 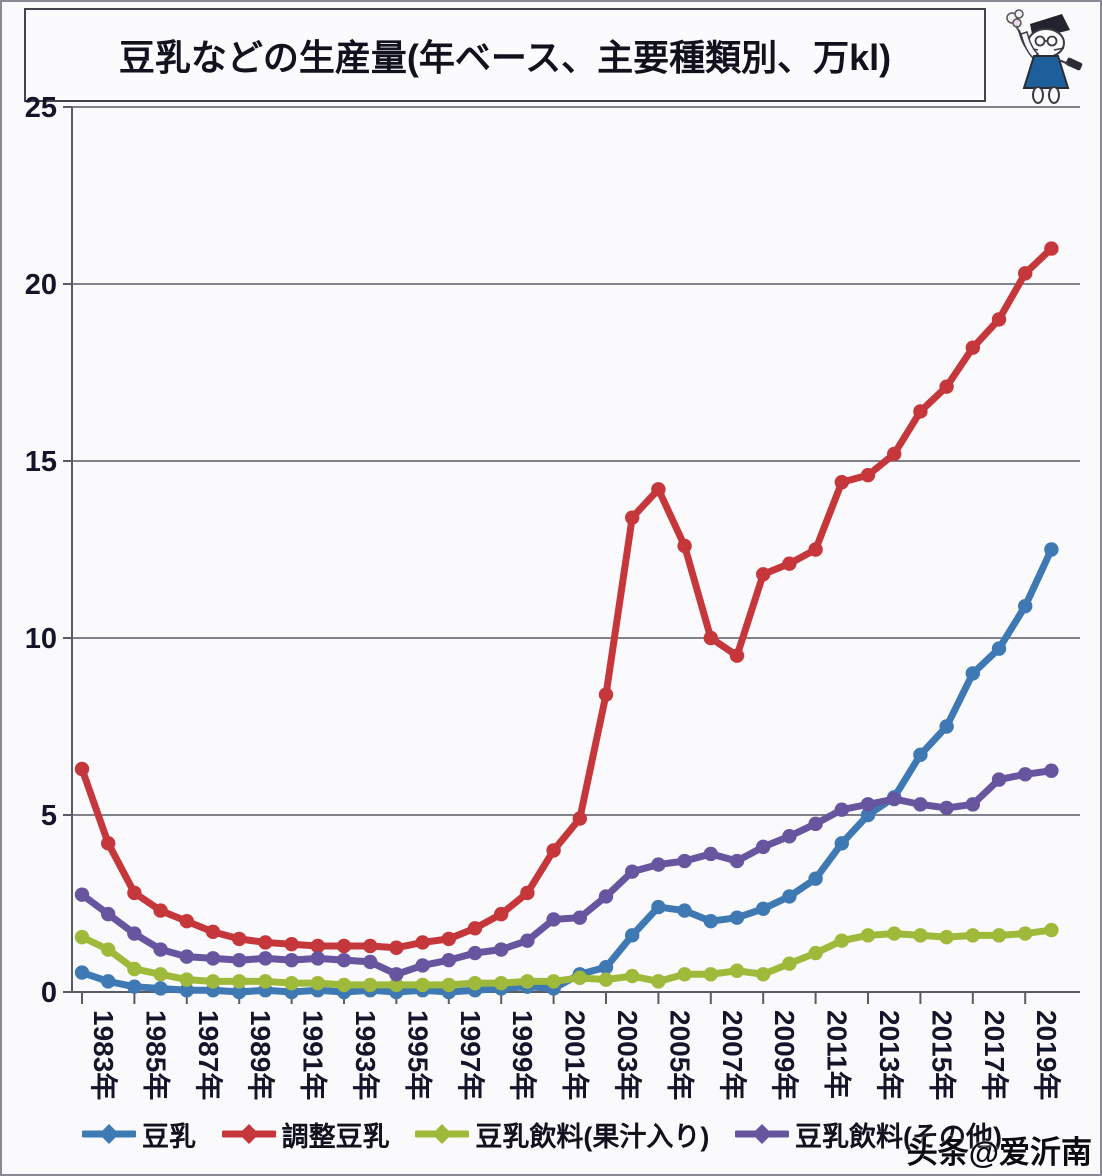 What do you see at coordinates (1047, 1055) in the screenshot?
I see `x-tick-label: 2019年` at bounding box center [1047, 1055].